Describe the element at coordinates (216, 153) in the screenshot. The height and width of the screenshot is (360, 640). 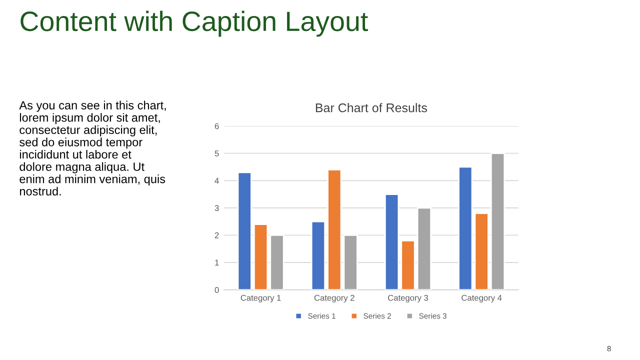
I see `y-tick-label: 5` at that location.